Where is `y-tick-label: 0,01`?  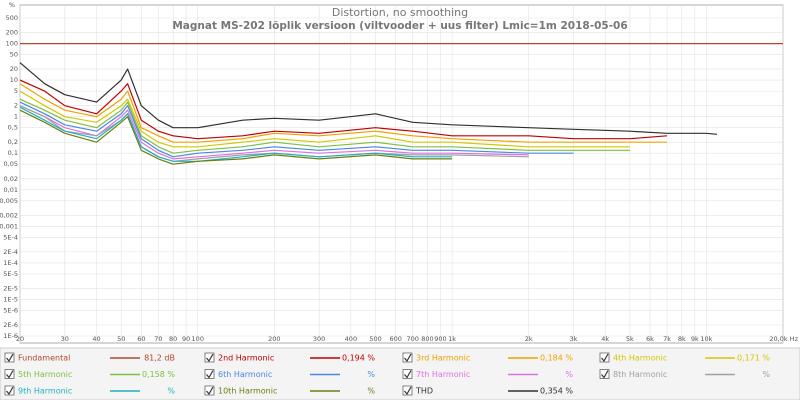
y-tick-label: 0,01 is located at coordinates (11, 190).